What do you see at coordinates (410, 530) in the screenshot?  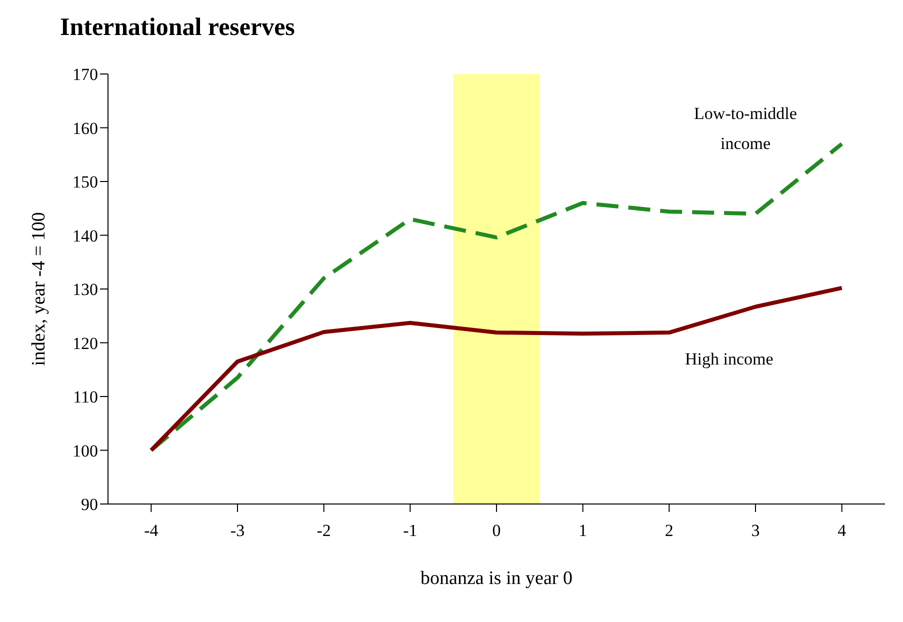 I see `x-tick-label: -1` at bounding box center [410, 530].